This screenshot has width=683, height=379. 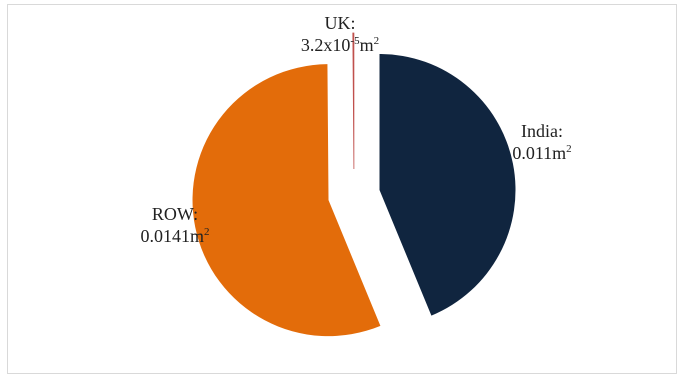 What do you see at coordinates (569, 149) in the screenshot?
I see `india-label-unit-exp: 2` at bounding box center [569, 149].